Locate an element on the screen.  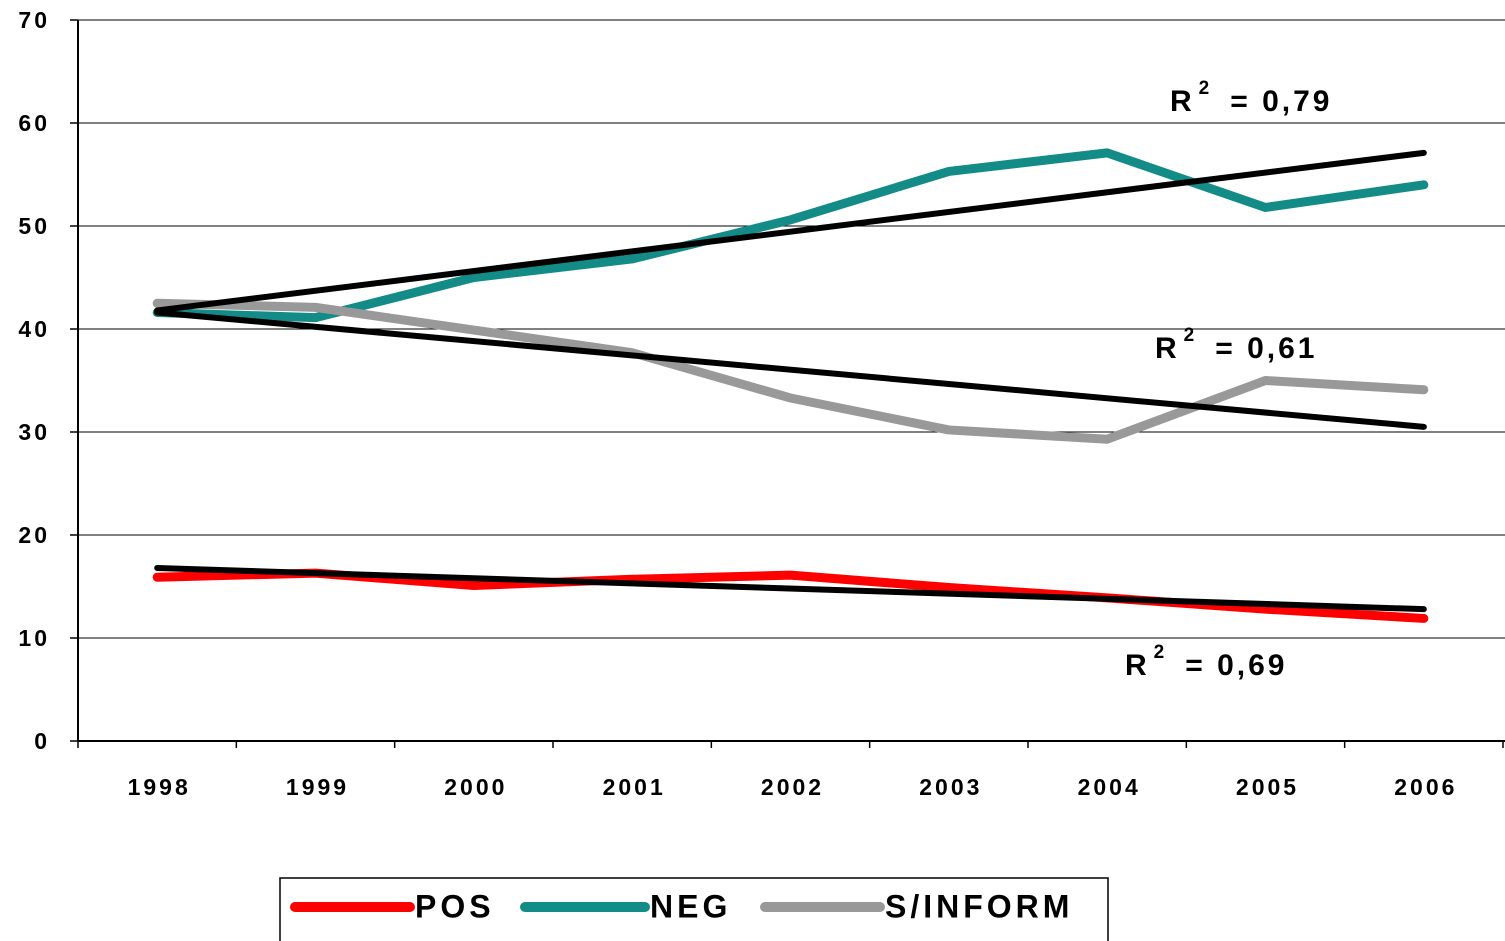
y-tick-label: 40 is located at coordinates (34, 329).